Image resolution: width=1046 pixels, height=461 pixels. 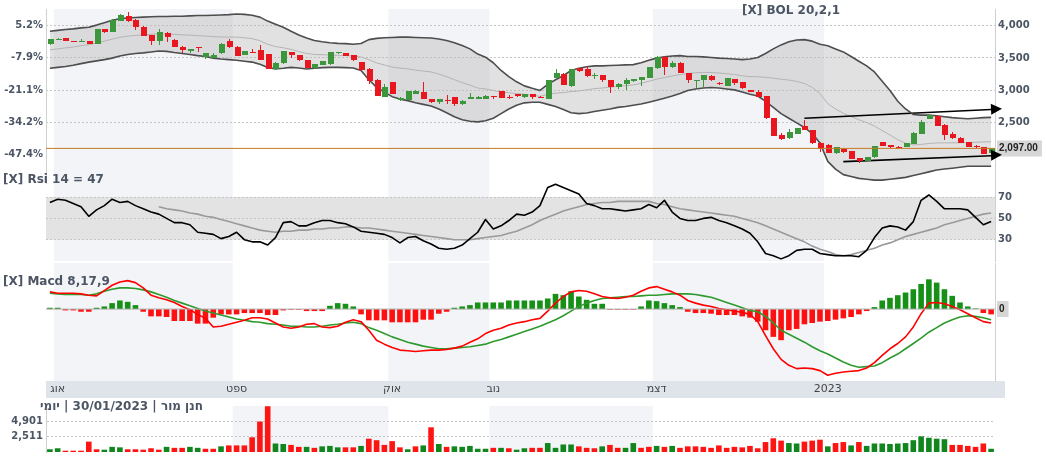 I want to click on y2-tick-label: 5.2%, so click(x=29, y=25).